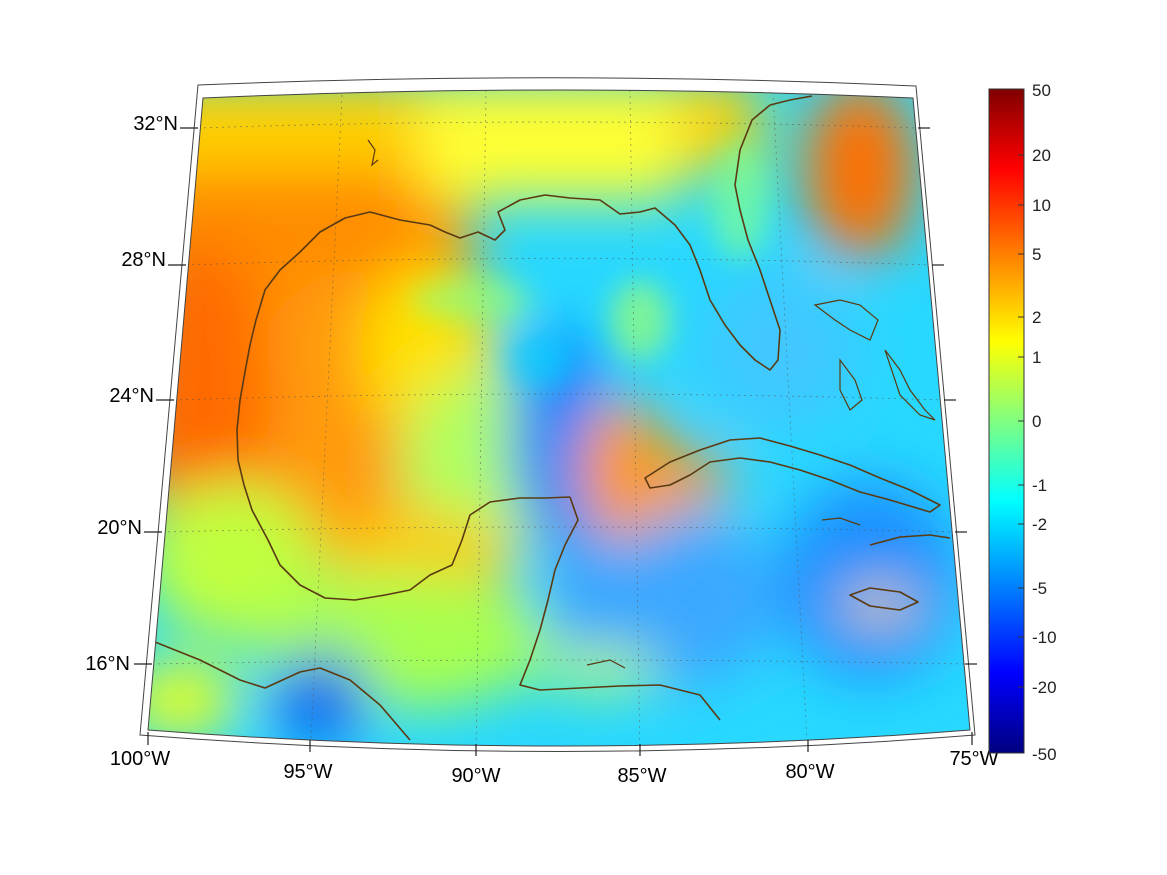  Describe the element at coordinates (1041, 205) in the screenshot. I see `colorbar-tick-label: 10` at that location.